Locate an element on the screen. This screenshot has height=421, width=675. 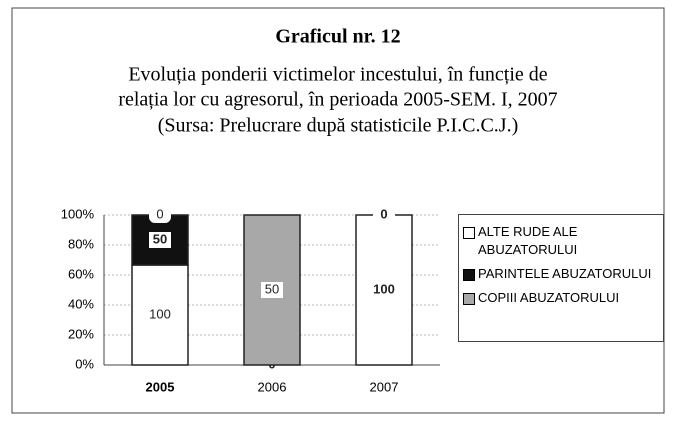
x-tick-label: 2005 is located at coordinates (160, 386).